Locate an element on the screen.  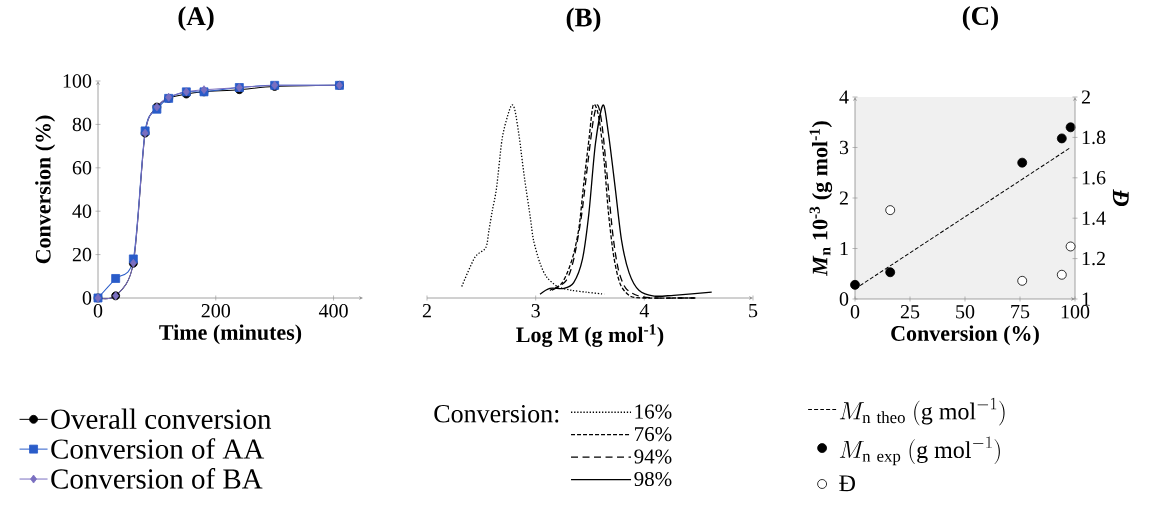
x-tick-label: 3 is located at coordinates (535, 311).